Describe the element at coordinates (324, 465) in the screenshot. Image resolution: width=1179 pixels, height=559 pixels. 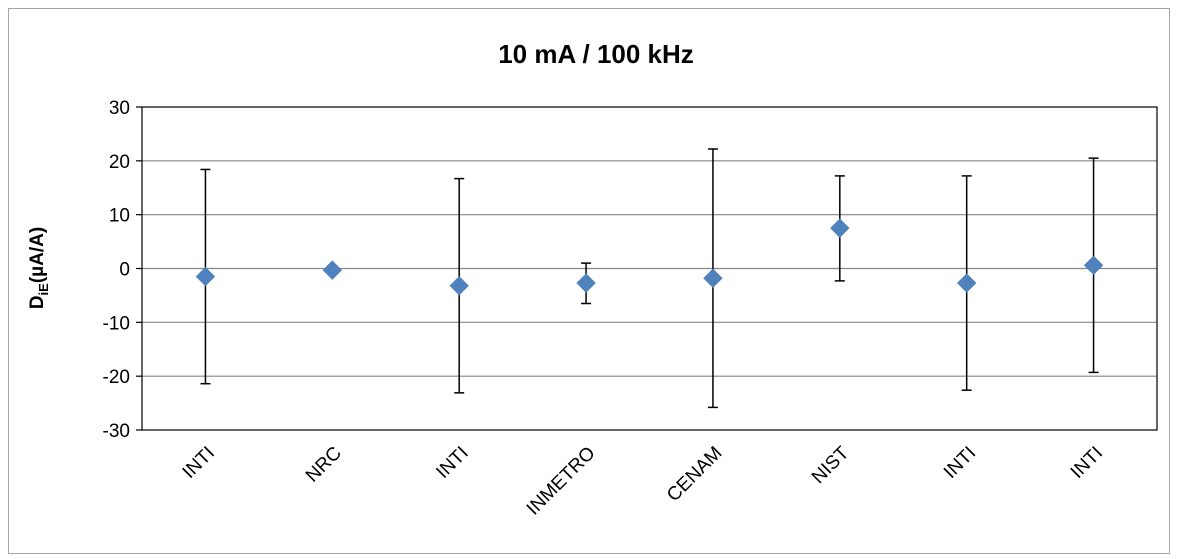
I see `x-tick-label: NRC` at that location.